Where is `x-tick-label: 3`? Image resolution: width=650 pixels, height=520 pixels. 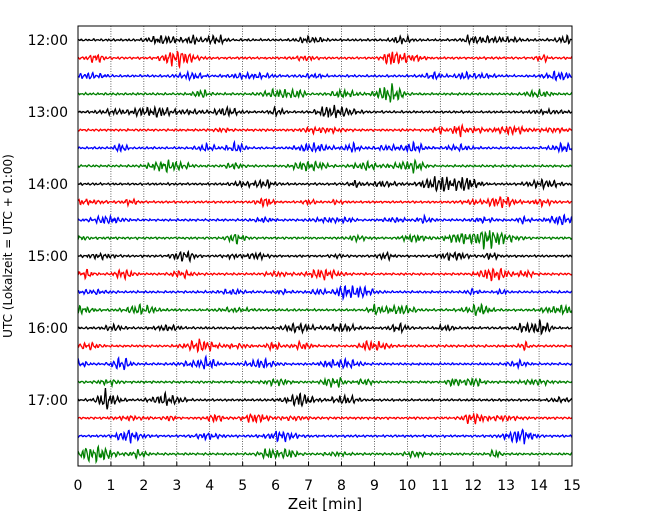 x-tick-label: 3 is located at coordinates (176, 486).